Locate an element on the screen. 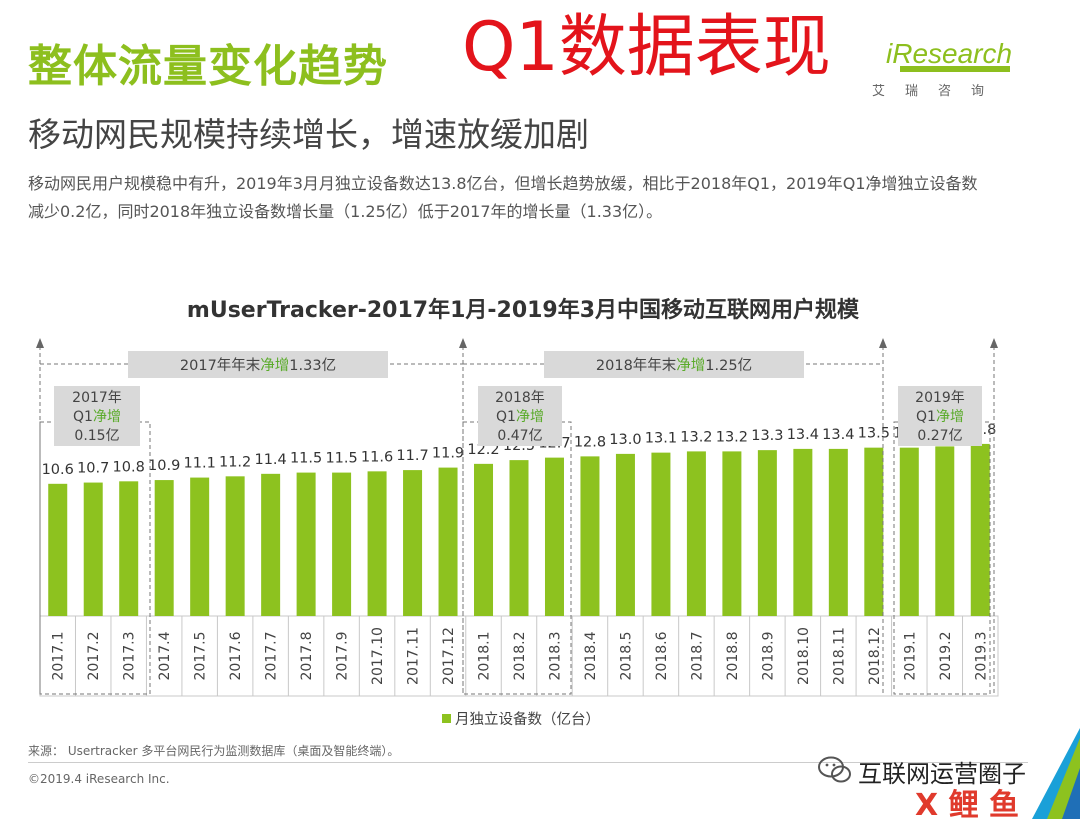 This screenshot has height=824, width=1080. category-tick-label: 2018.3 is located at coordinates (555, 656).